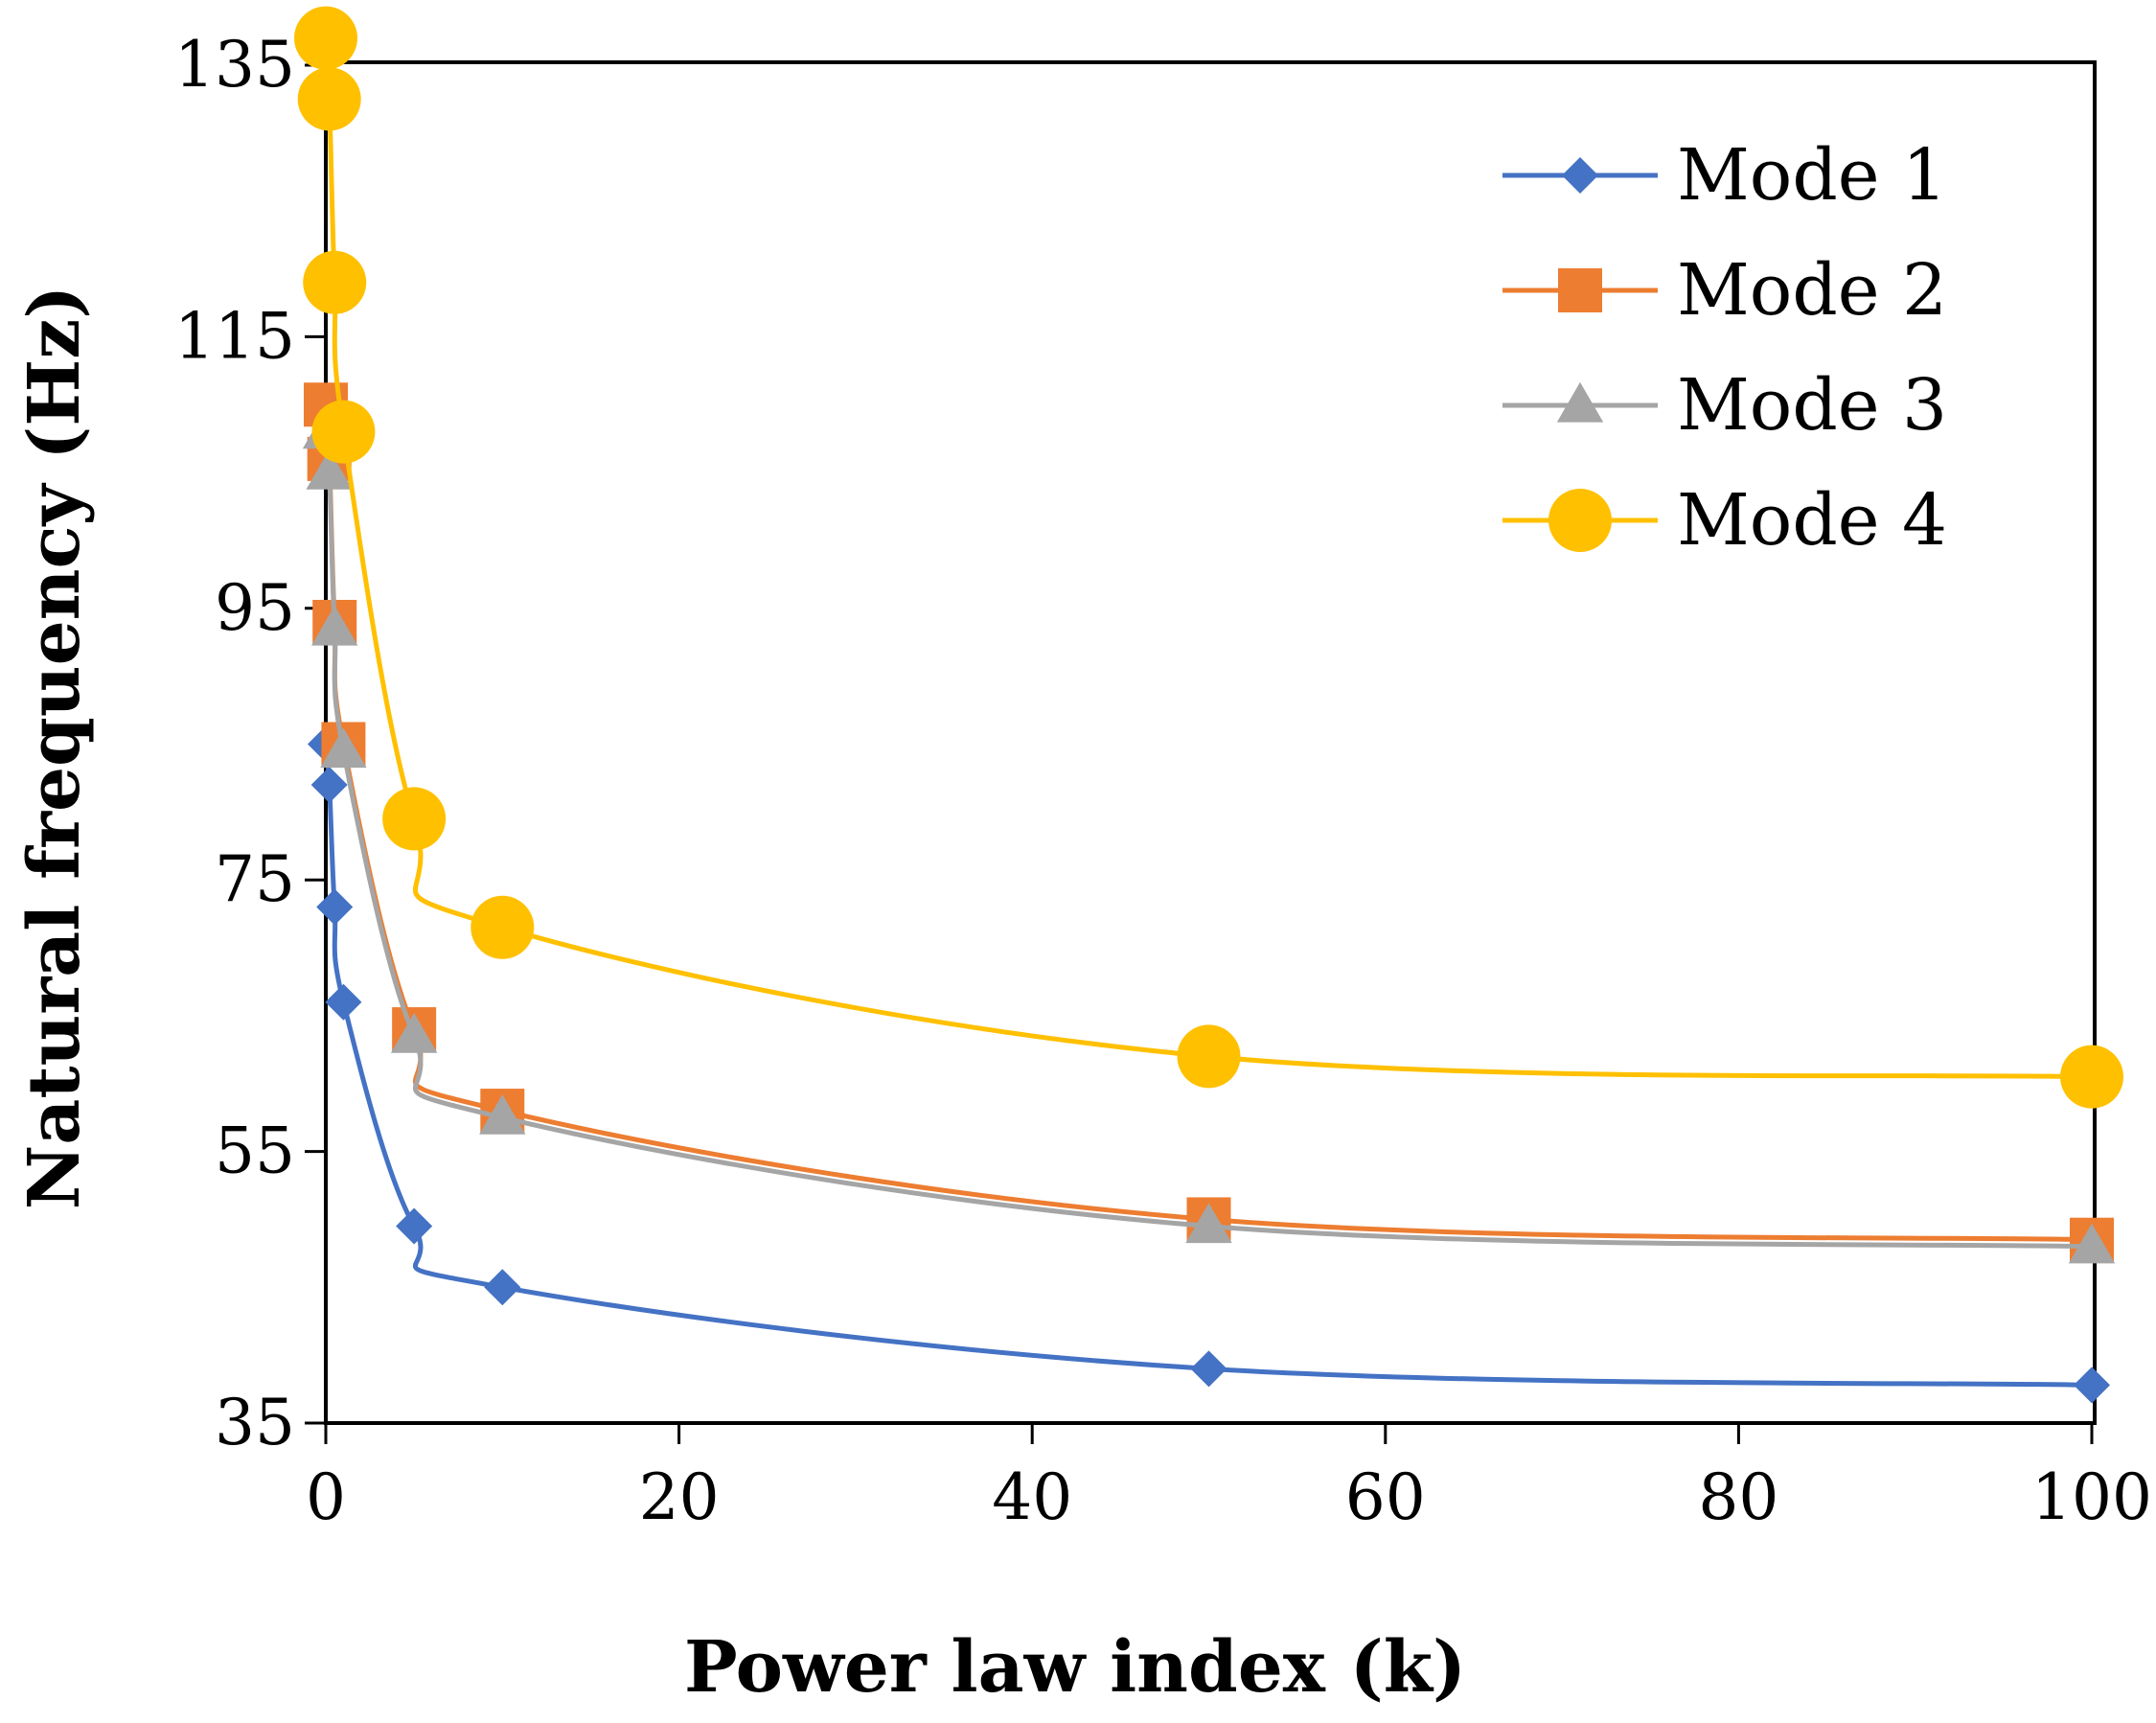  What do you see at coordinates (2091, 1497) in the screenshot?
I see `x-tick-label: 100` at bounding box center [2091, 1497].